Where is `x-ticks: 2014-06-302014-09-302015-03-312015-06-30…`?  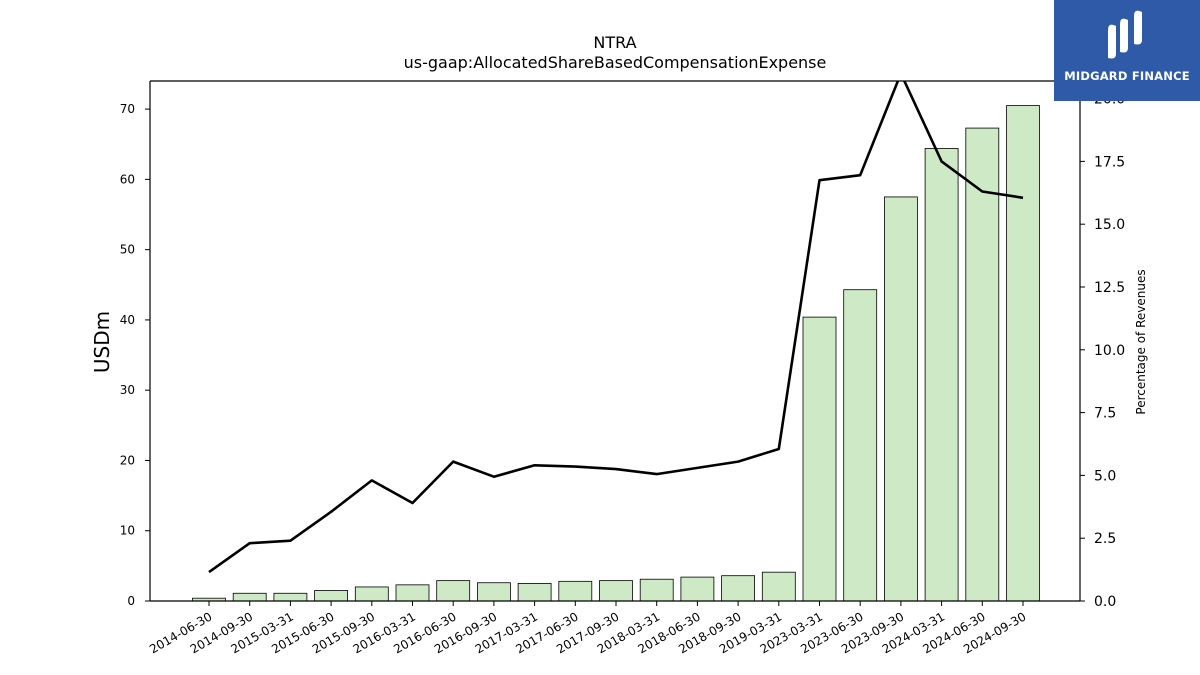 x-ticks: 2014-06-302014-09-302015-03-312015-06-30… is located at coordinates (588, 628).